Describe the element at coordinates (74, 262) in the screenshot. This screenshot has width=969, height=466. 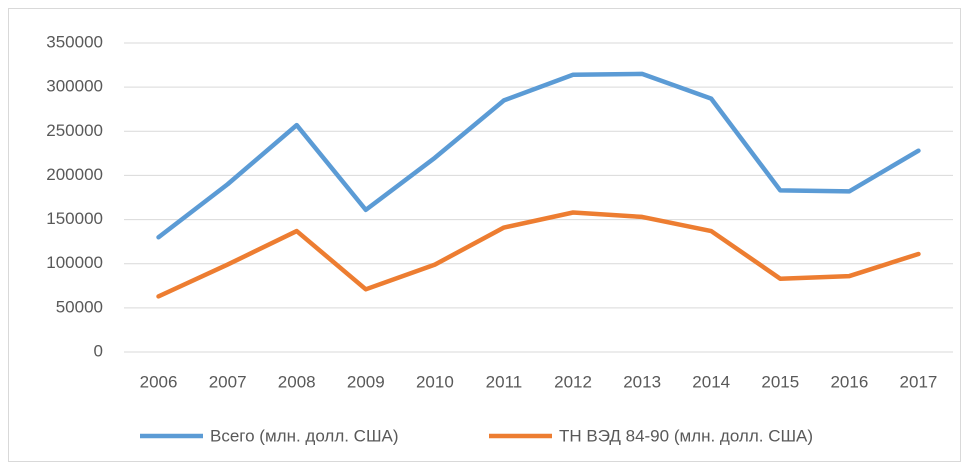
I see `y-tick-label: 100000` at that location.